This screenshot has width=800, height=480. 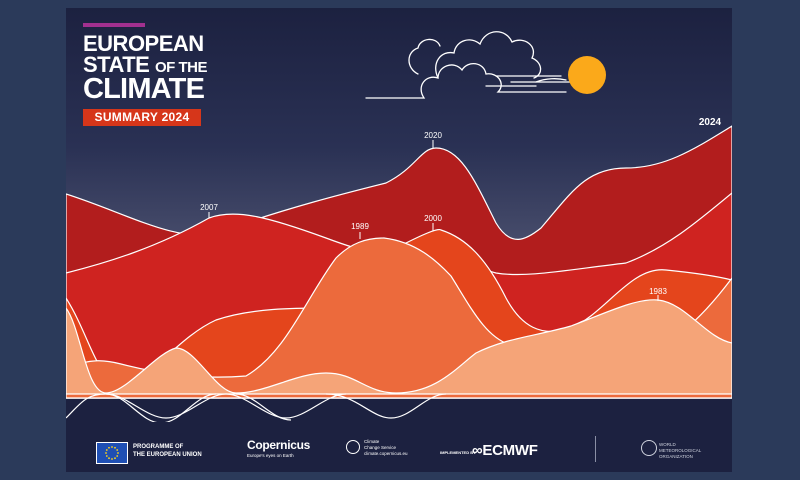 I want to click on title-line-1: EUROPEAN, so click(x=143, y=43).